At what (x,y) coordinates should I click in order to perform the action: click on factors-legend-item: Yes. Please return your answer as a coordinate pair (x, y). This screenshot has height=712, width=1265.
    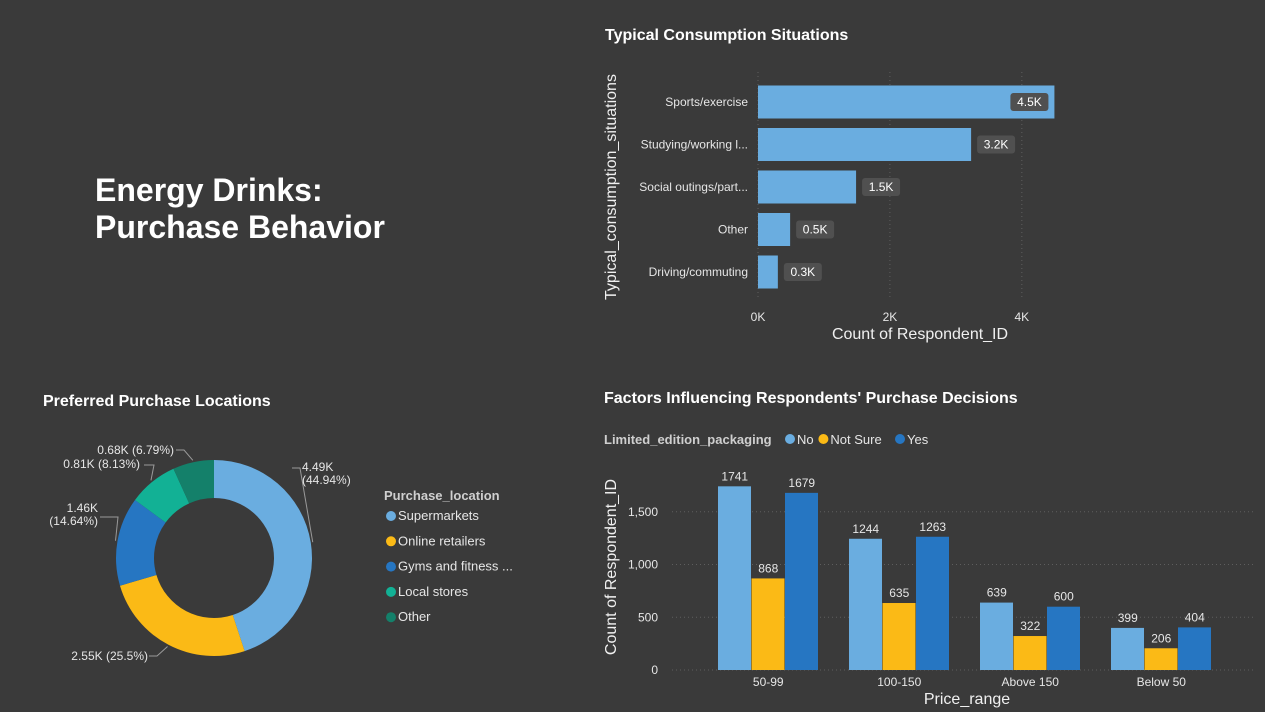
    Looking at the image, I should click on (918, 439).